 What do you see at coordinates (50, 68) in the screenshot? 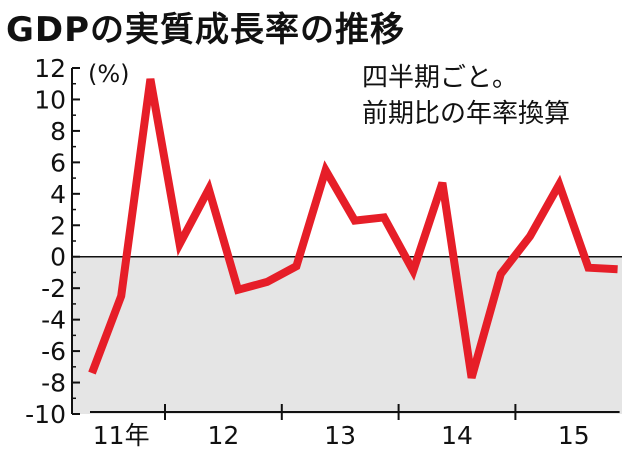
I see `y-tick-label: 12` at bounding box center [50, 68].